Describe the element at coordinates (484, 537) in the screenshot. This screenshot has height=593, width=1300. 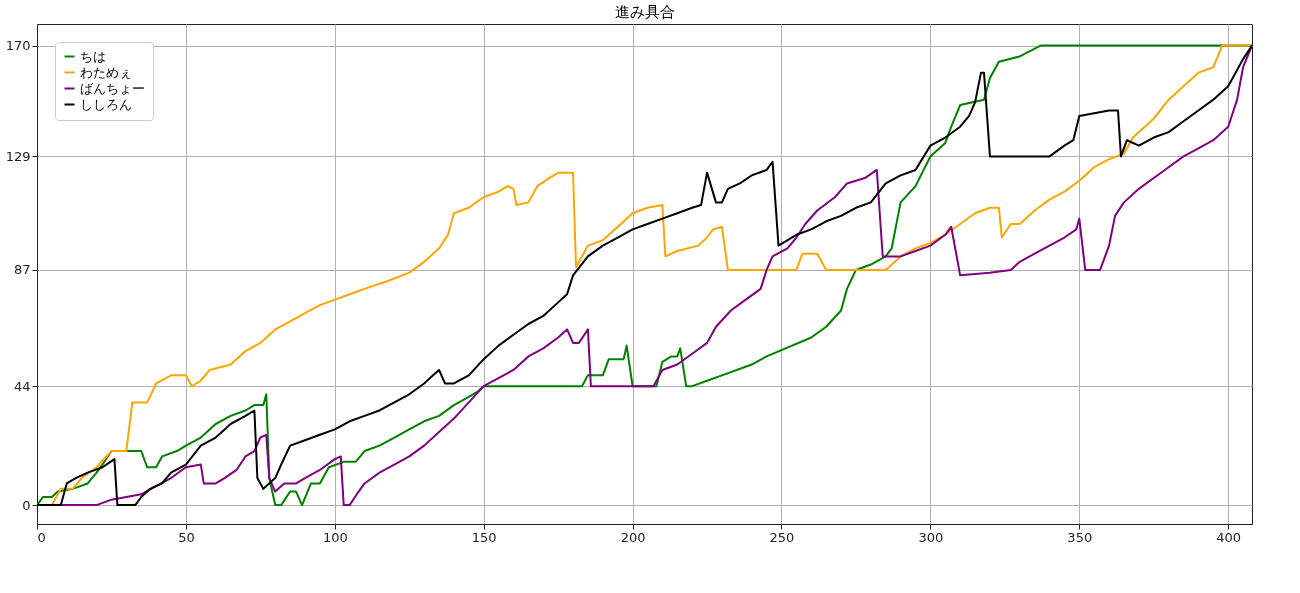
I see `x-tick-label: 150` at that location.